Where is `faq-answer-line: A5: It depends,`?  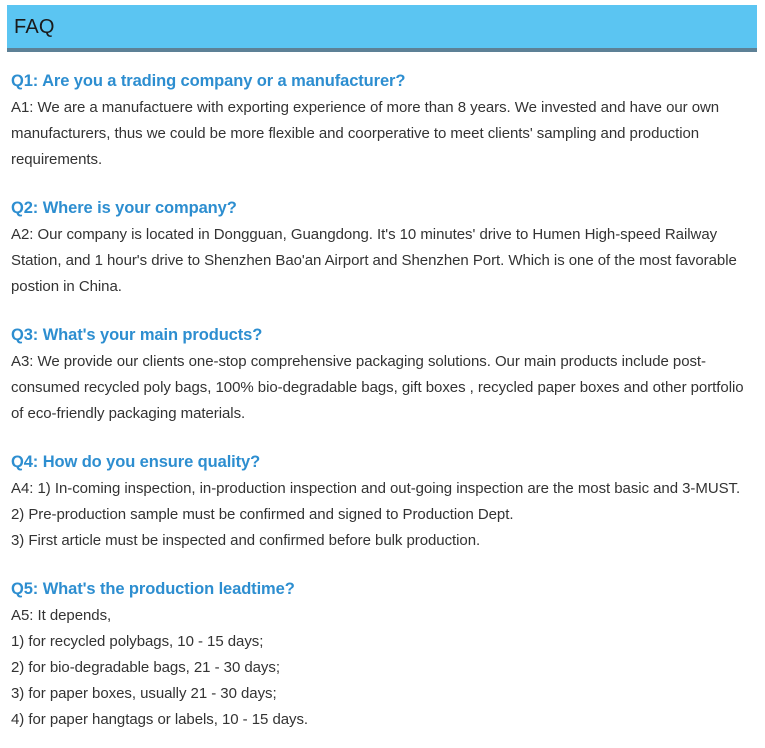 faq-answer-line: A5: It depends, is located at coordinates (61, 615).